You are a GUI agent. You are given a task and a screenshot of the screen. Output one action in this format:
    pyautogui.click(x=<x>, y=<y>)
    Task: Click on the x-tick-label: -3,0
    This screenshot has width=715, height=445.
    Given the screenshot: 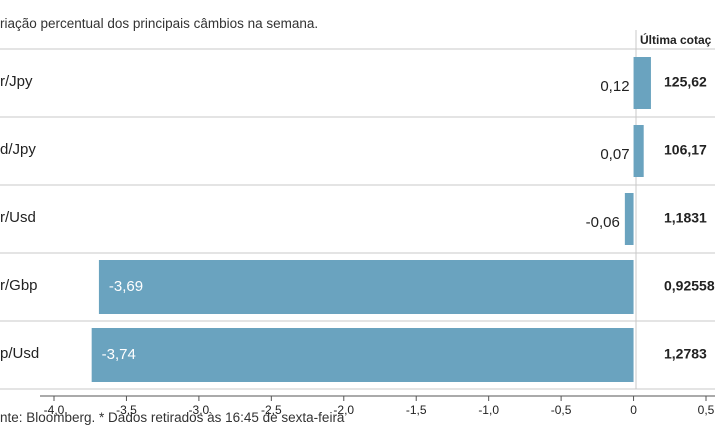 What is the action you would take?
    pyautogui.click(x=199, y=410)
    